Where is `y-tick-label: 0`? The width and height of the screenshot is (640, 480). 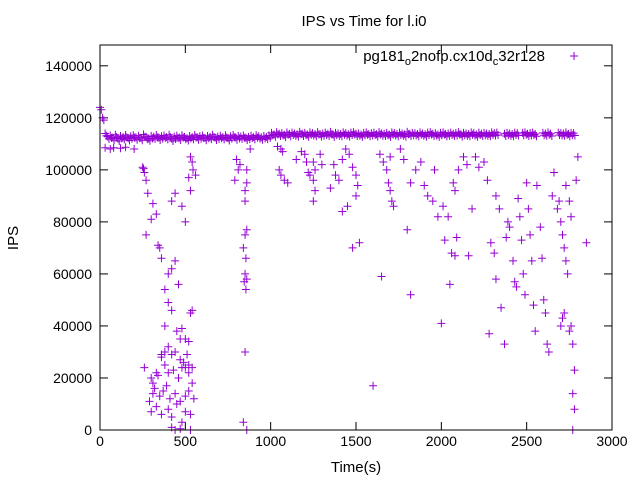
y-tick-label: 0 is located at coordinates (88, 430).